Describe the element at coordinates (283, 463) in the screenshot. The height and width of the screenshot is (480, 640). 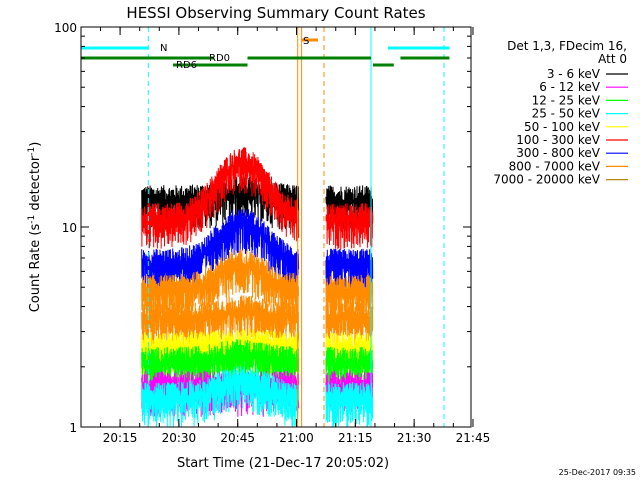
I see `x-axis-label: Start Time (21-Dec-17 20:05:02)` at that location.